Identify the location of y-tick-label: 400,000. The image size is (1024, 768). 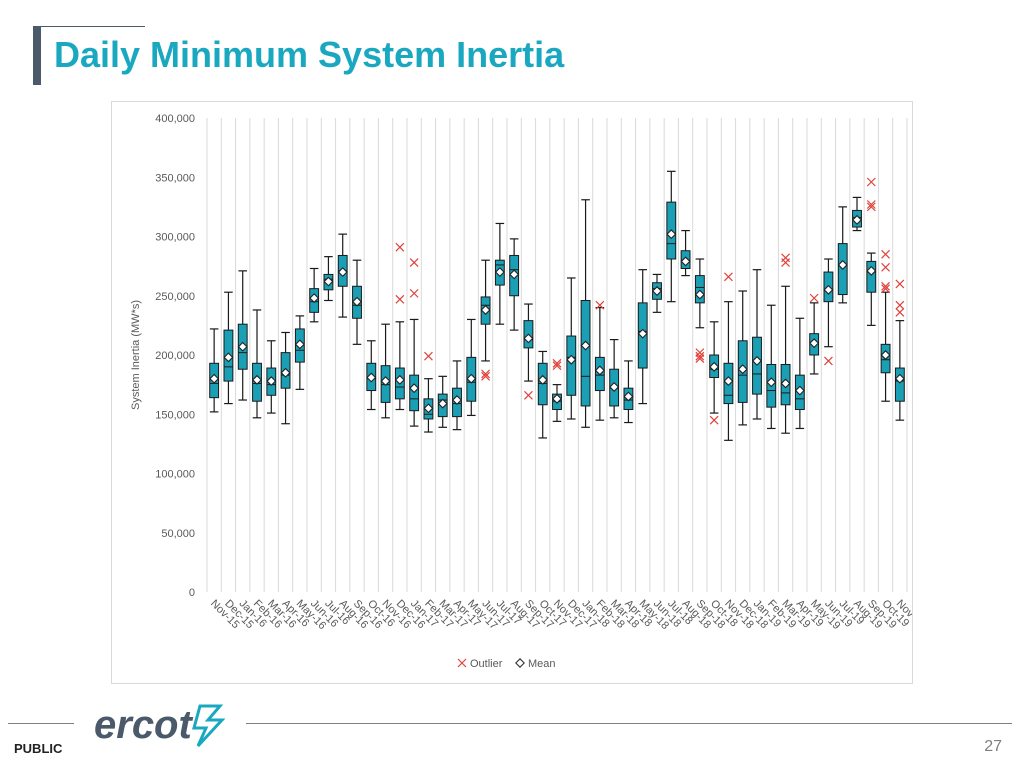
(175, 119).